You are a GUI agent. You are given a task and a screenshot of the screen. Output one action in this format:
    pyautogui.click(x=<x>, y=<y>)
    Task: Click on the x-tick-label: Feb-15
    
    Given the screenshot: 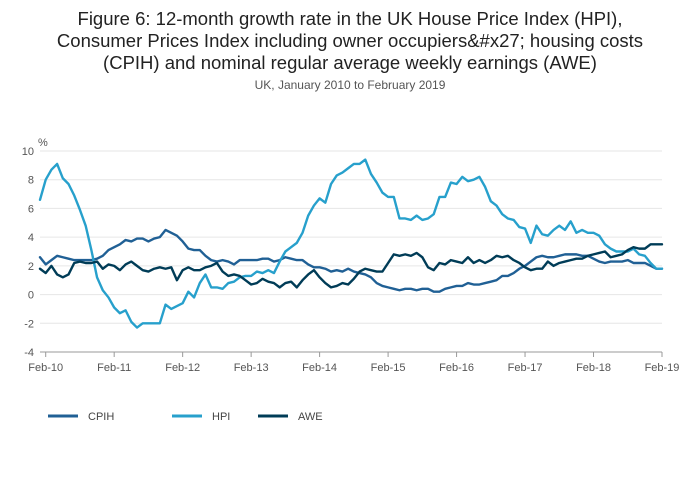 What is the action you would take?
    pyautogui.click(x=388, y=368)
    